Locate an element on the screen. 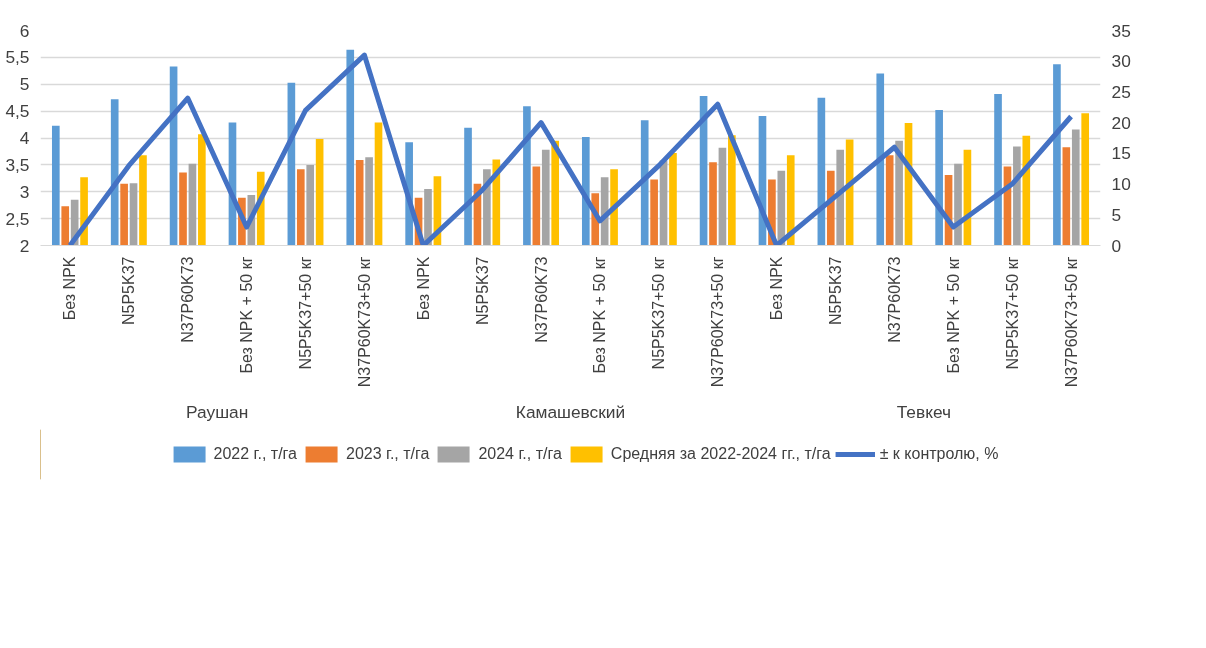  y-tick-label: 4 is located at coordinates (24, 138).